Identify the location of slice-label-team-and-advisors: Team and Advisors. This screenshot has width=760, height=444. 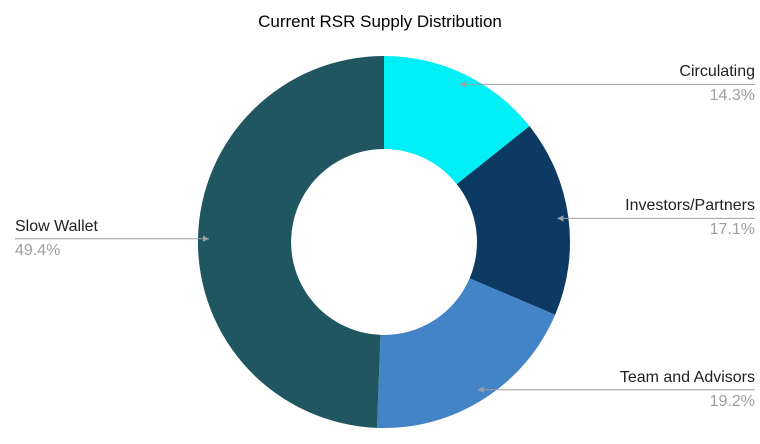
(687, 377).